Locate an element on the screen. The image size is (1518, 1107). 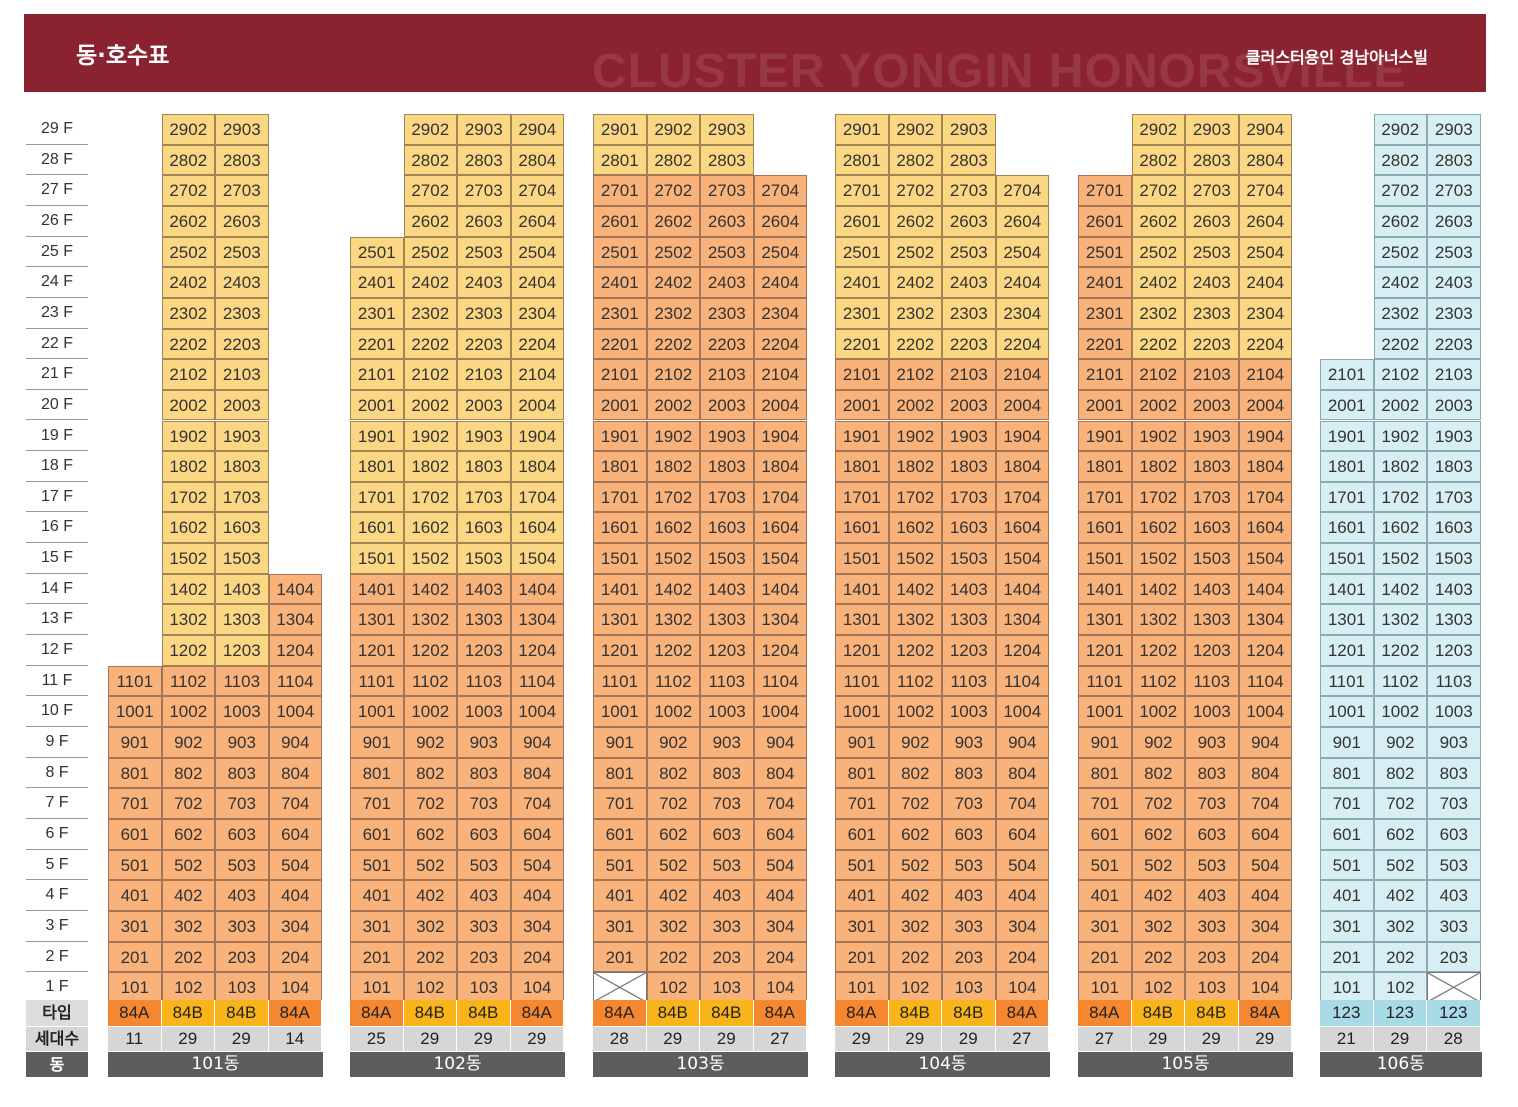
unit-cell: 2401 is located at coordinates (377, 282).